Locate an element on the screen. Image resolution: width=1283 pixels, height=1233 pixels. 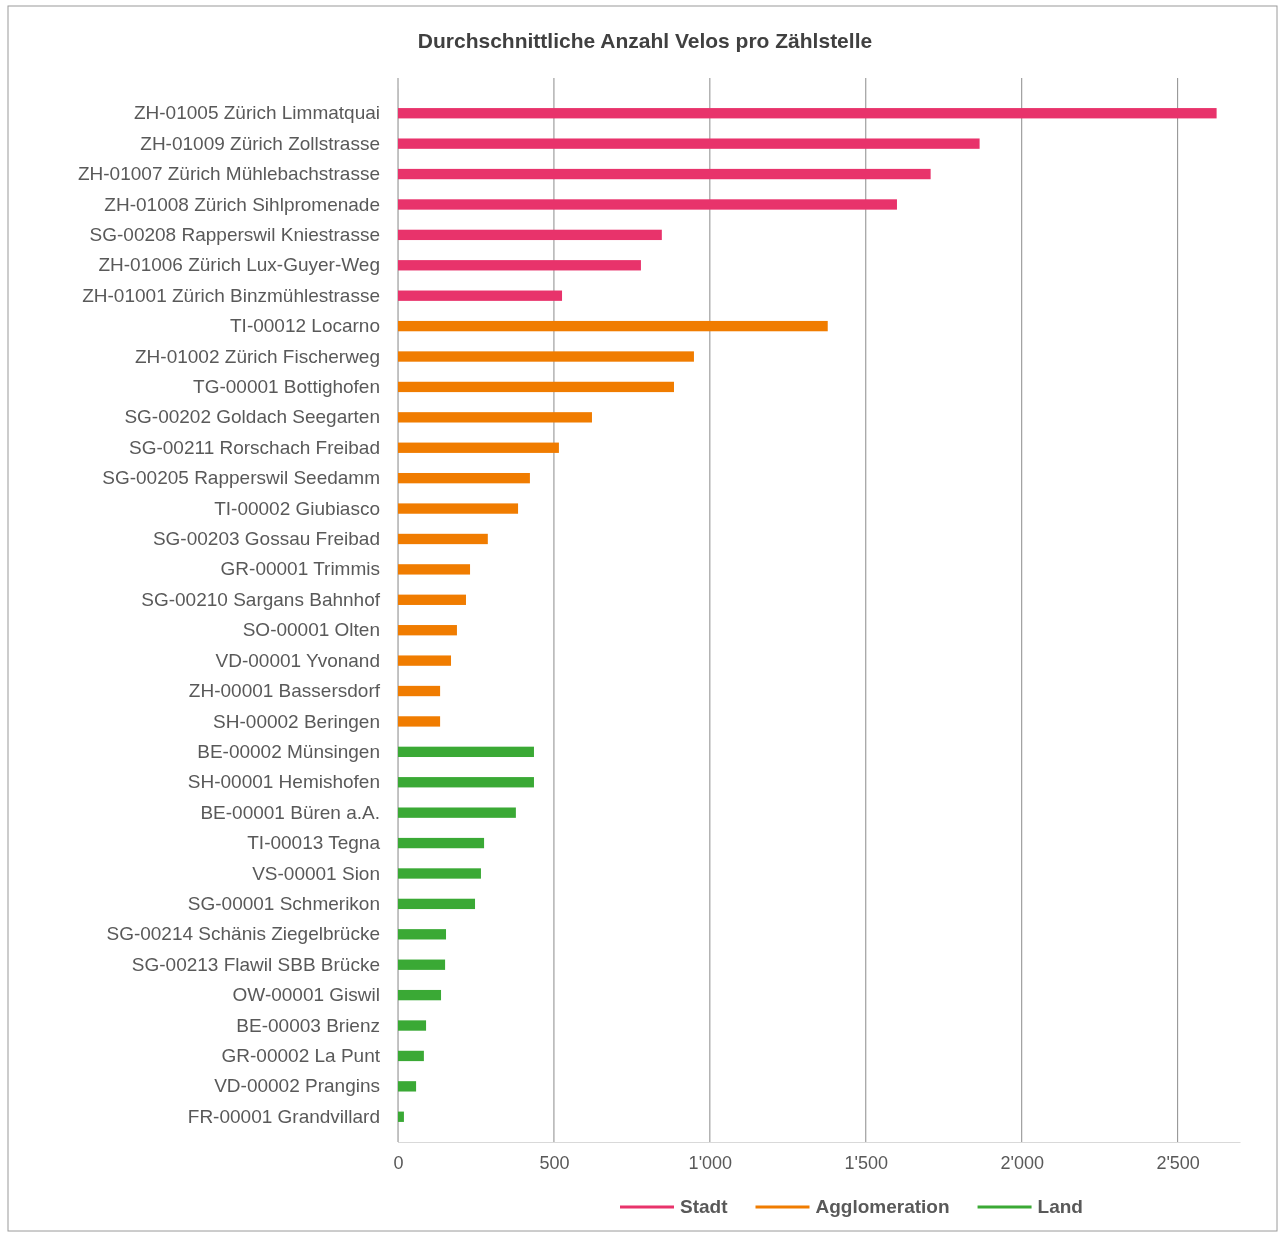
y-tick-label: FR-00001 Grandvillard is located at coordinates (283, 1116).